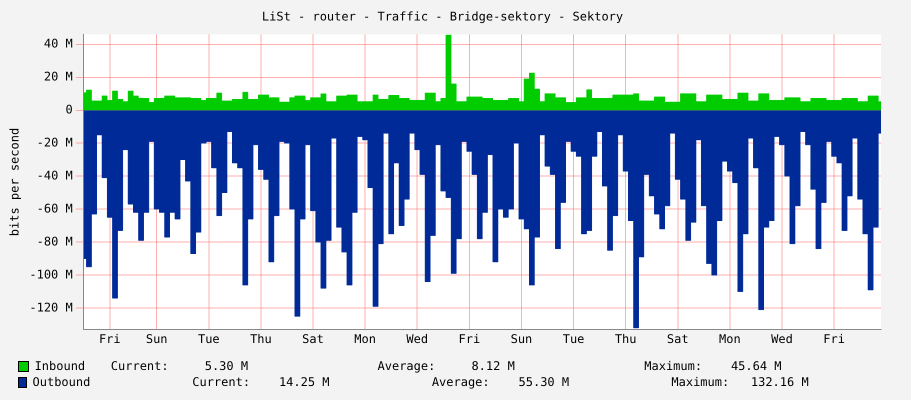 The height and width of the screenshot is (400, 911). What do you see at coordinates (54, 241) in the screenshot?
I see `y-tick-label: -80 M` at bounding box center [54, 241].